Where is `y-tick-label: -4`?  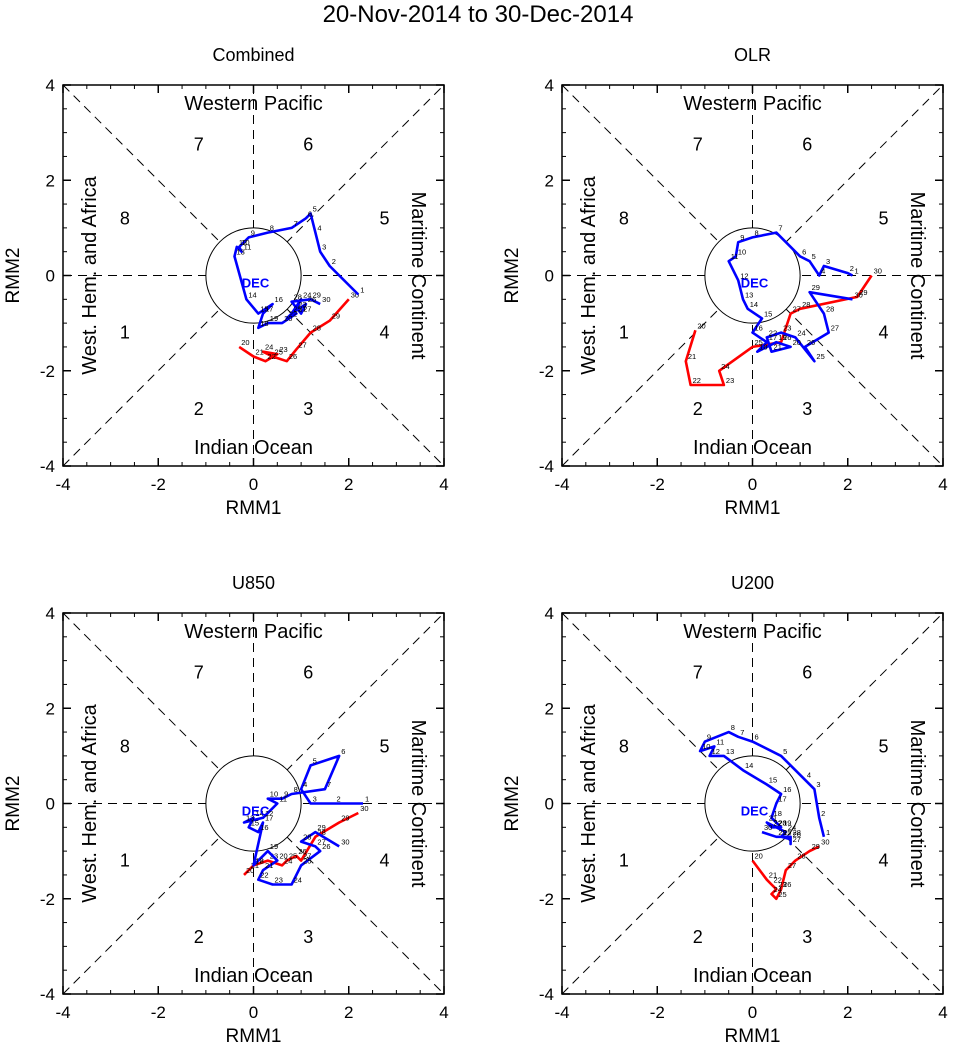 y-tick-label: -4 is located at coordinates (546, 466).